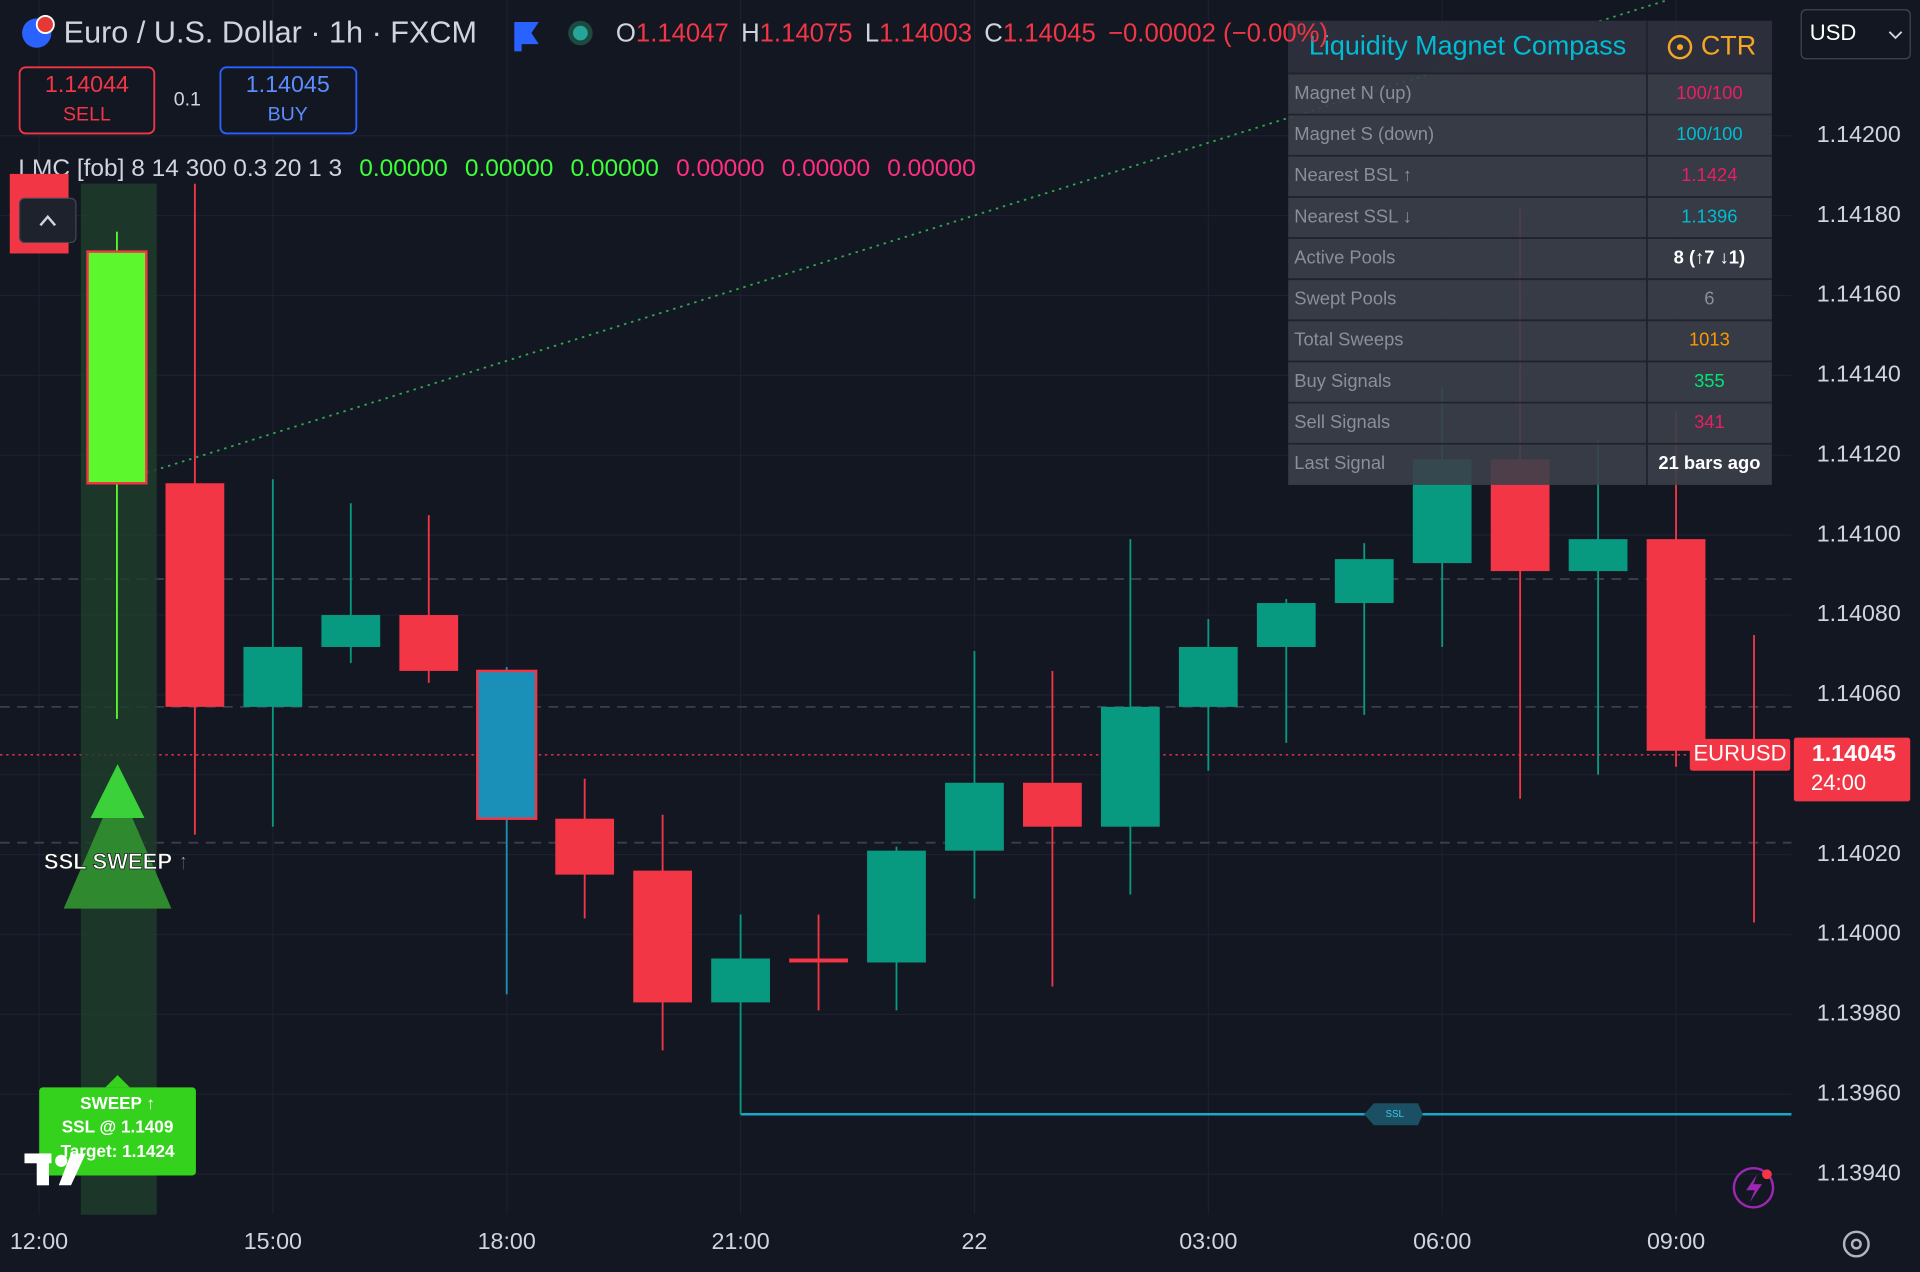  Describe the element at coordinates (118, 1151) in the screenshot. I see `signal-text: Target: 1.1424` at that location.